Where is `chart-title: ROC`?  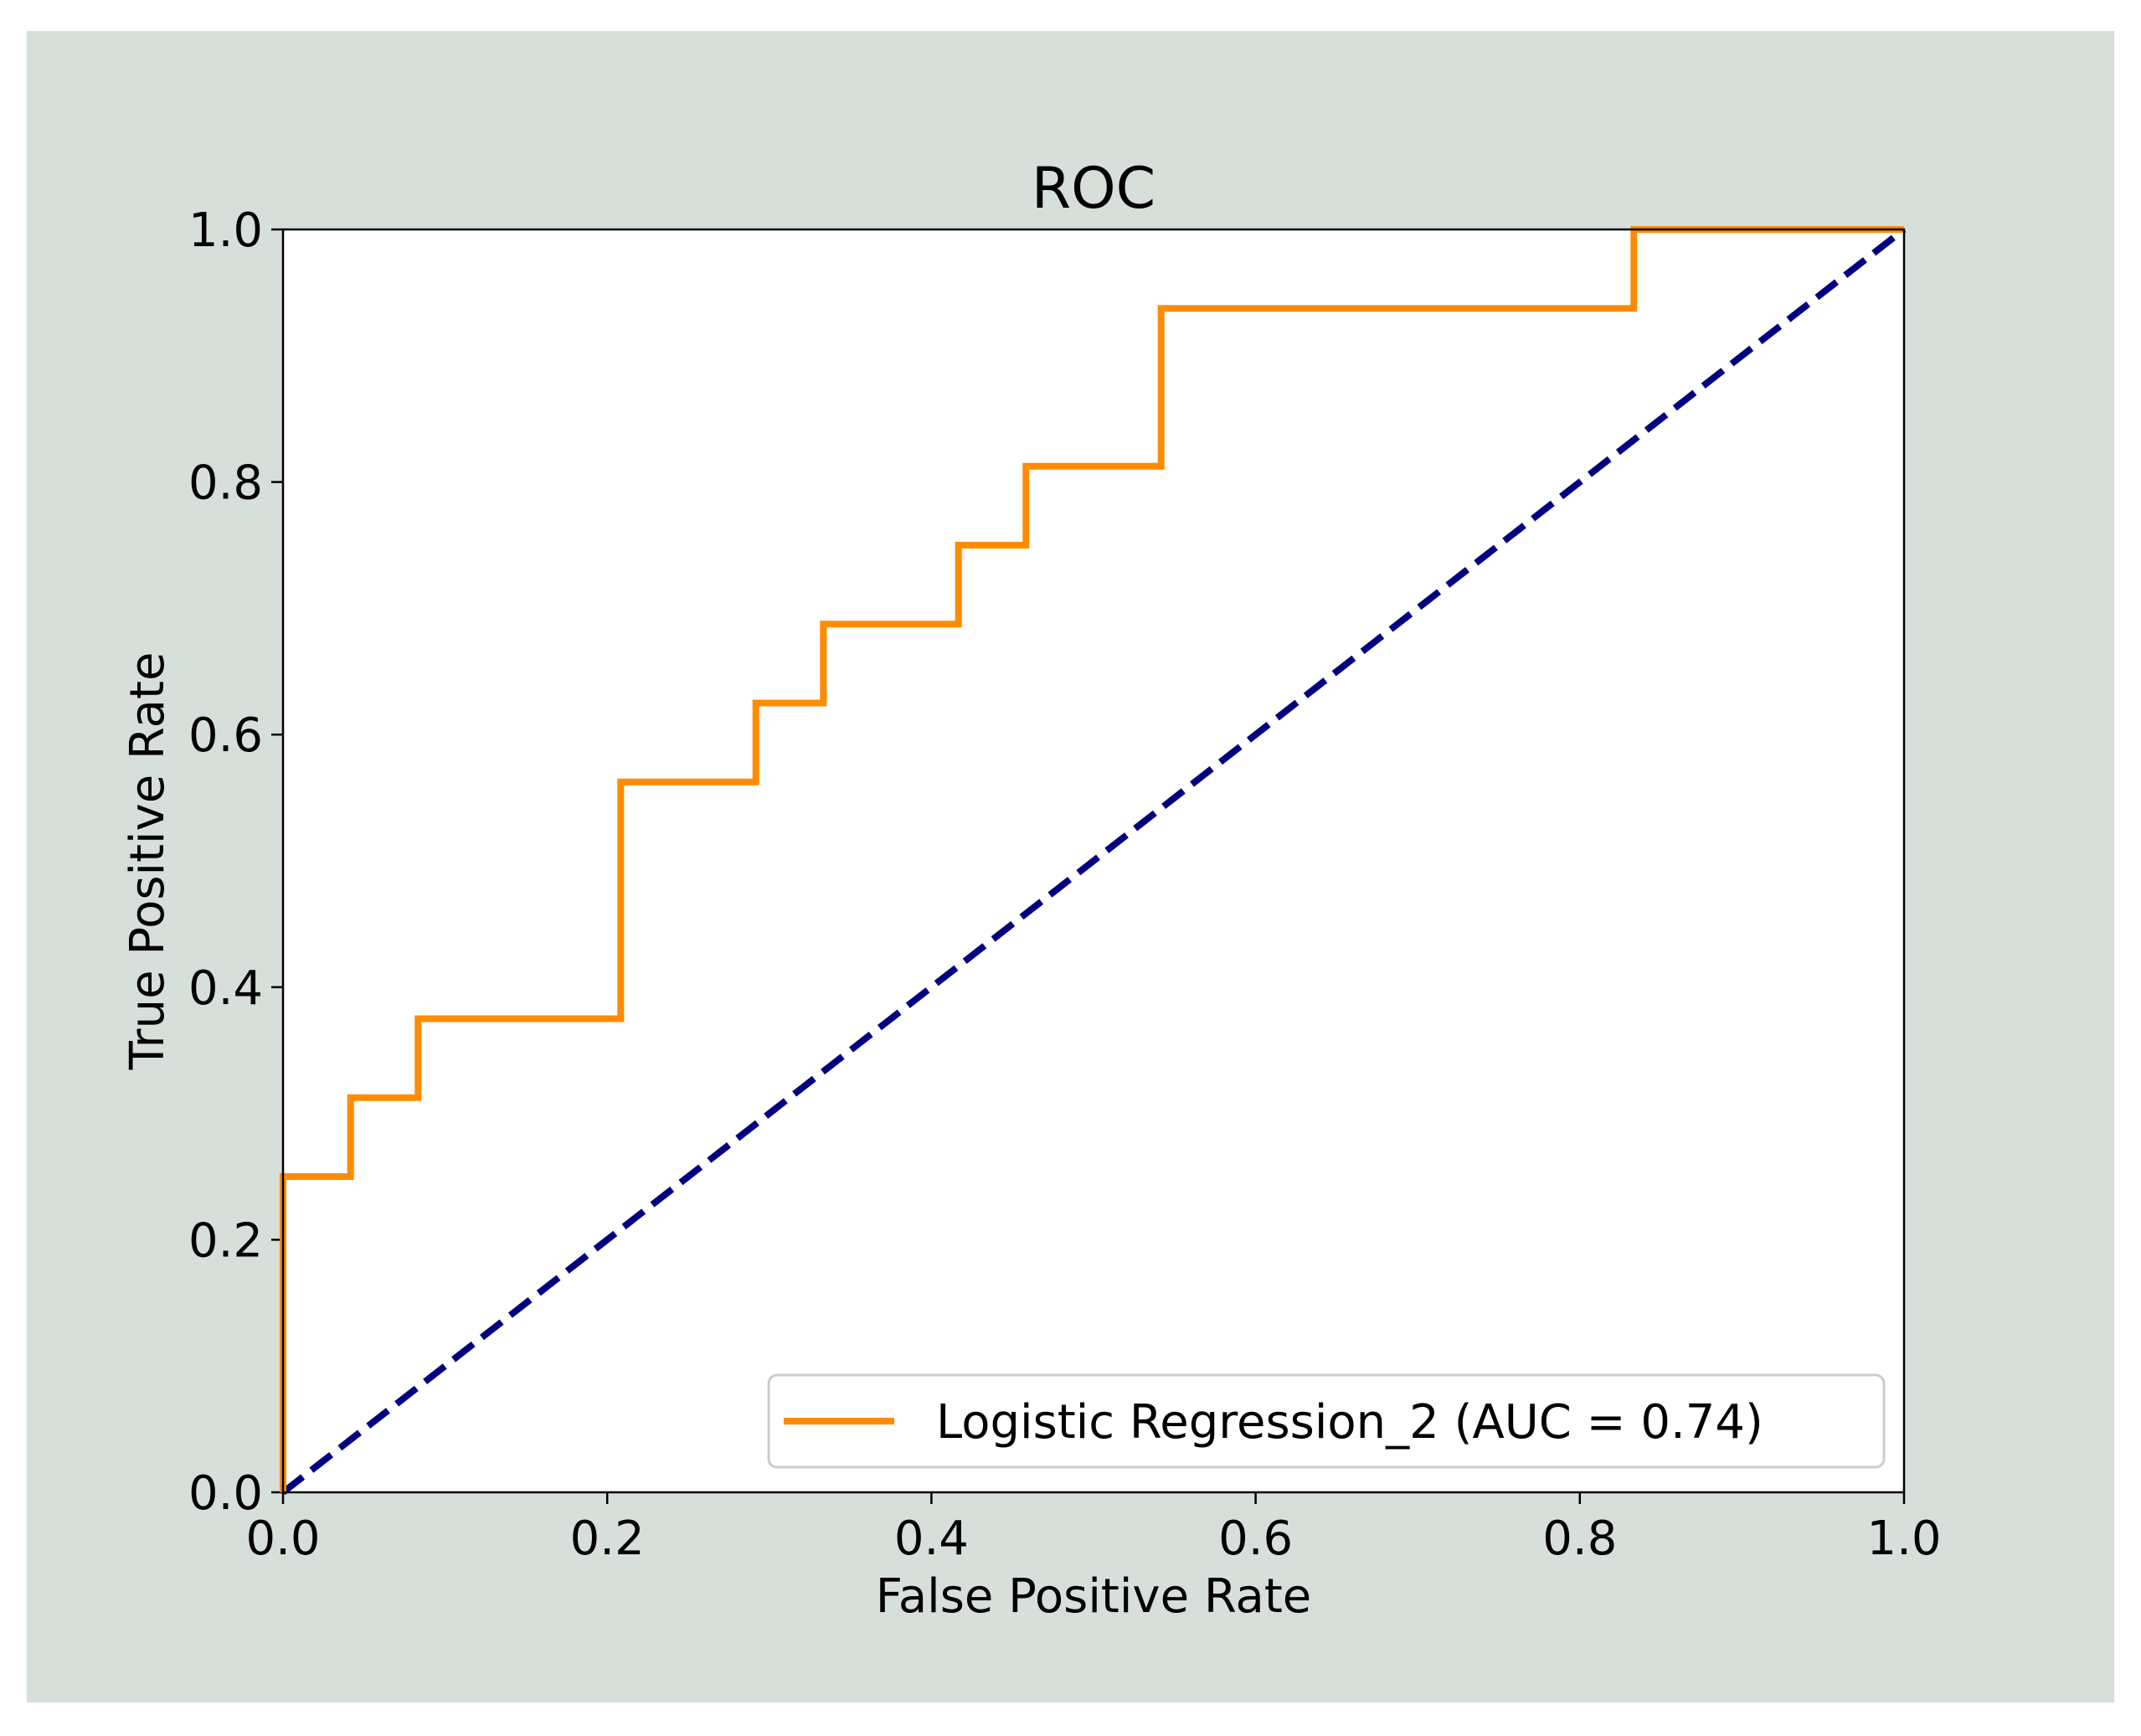 chart-title: ROC is located at coordinates (1093, 189).